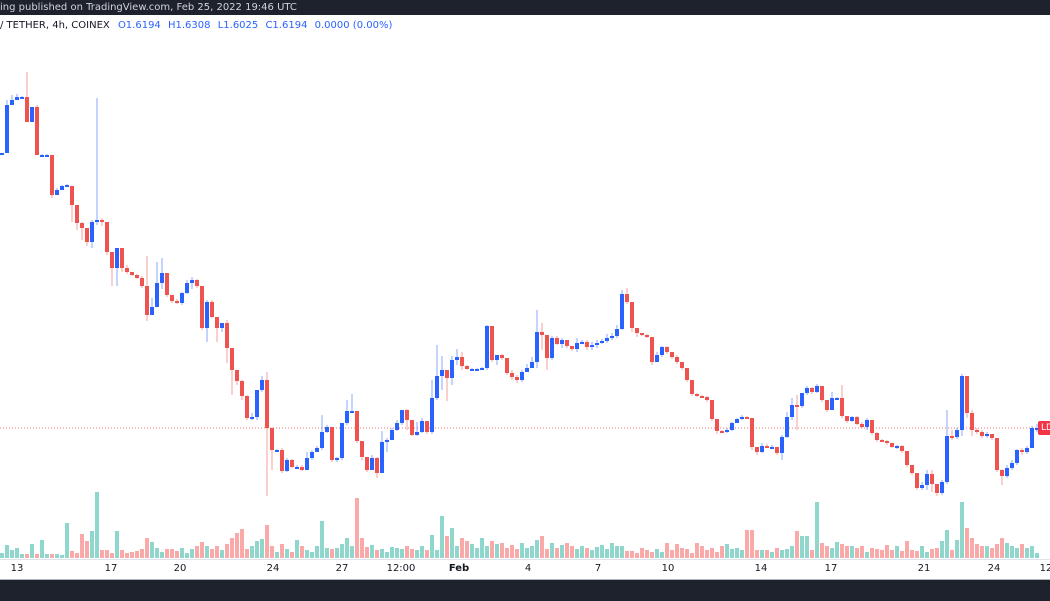  I want to click on time-axis: 13 17 20 24 27 12:00 Feb 4 7 10 14 17 21 24 12, so click(525, 569).